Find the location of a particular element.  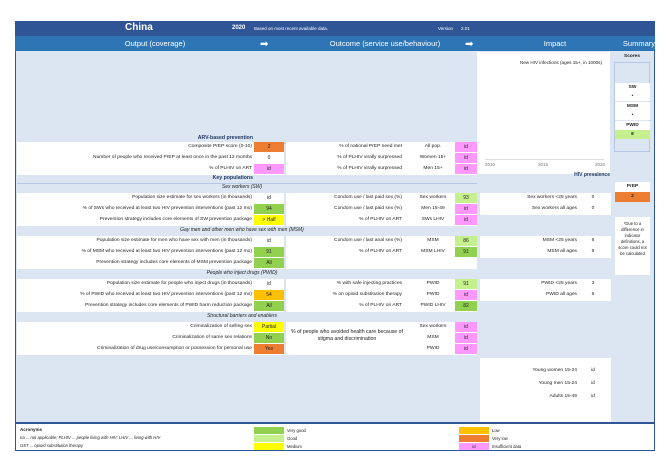

outcome-indicator-value: 86 is located at coordinates (466, 241).